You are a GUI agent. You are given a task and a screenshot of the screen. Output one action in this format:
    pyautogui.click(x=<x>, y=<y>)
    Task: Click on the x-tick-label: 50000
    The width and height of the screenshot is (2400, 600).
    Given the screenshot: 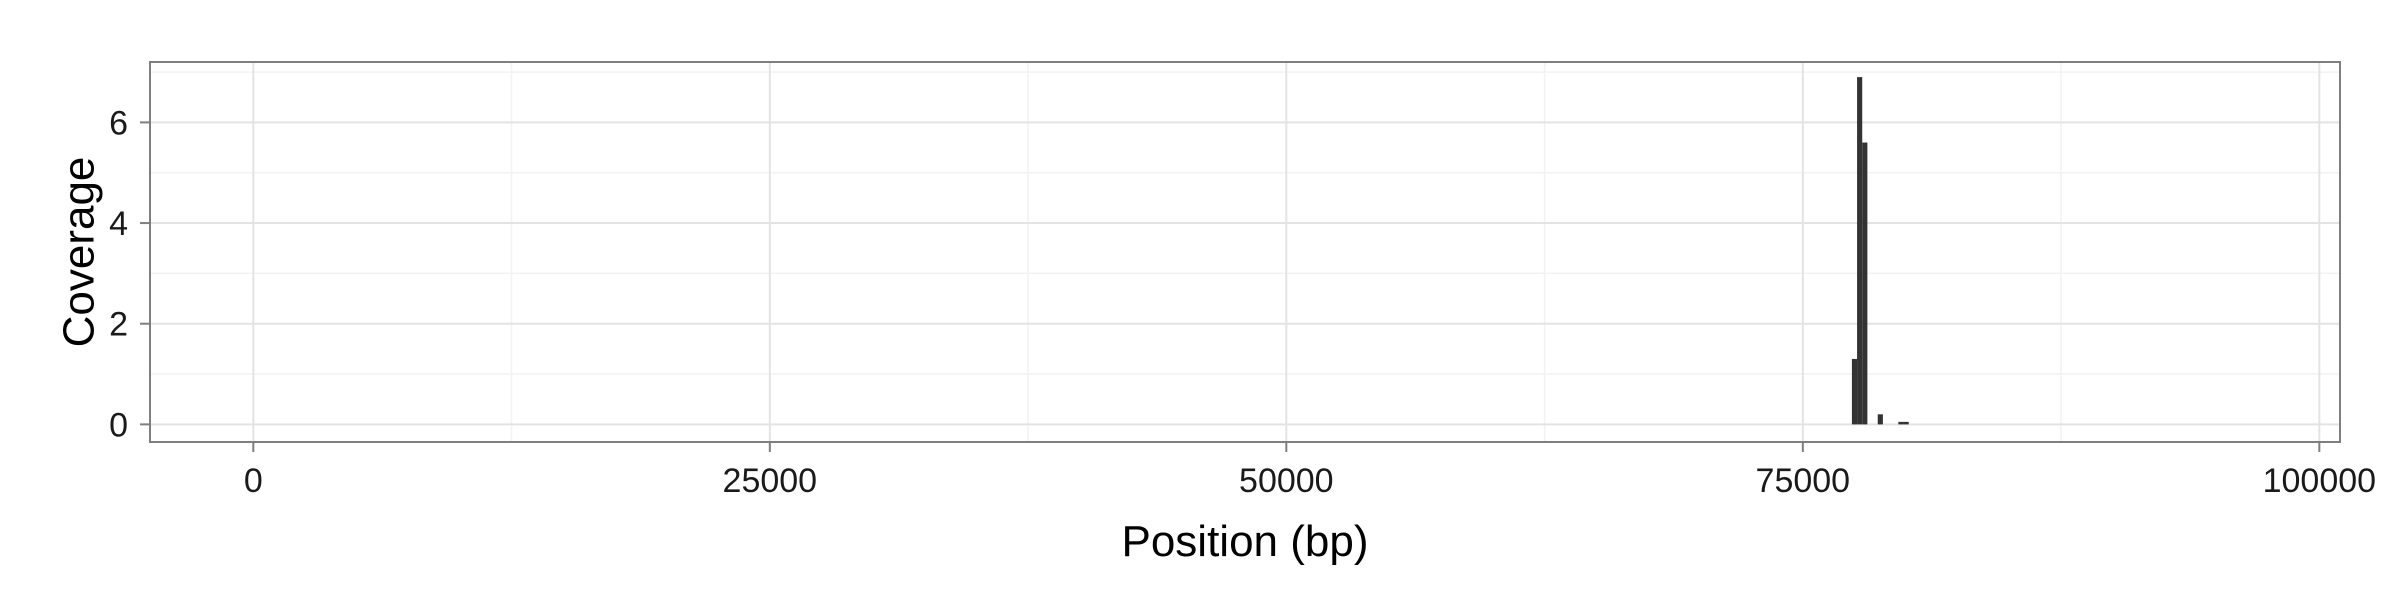 What is the action you would take?
    pyautogui.click(x=1286, y=481)
    